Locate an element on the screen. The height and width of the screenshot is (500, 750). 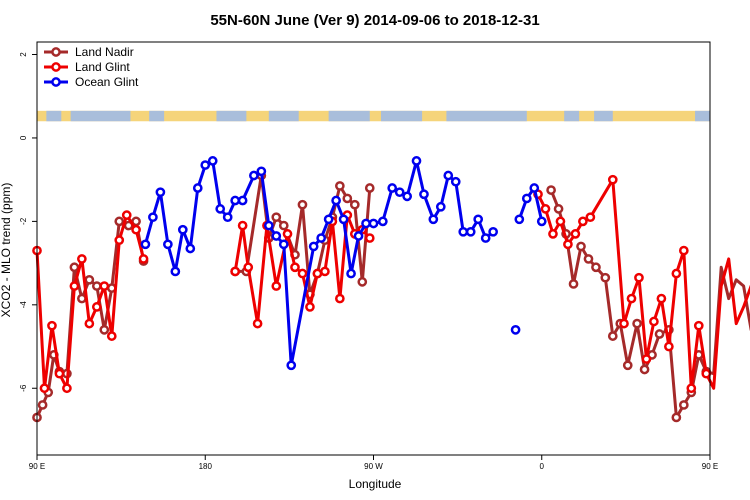
series-line is located at coordinates (530, 204).